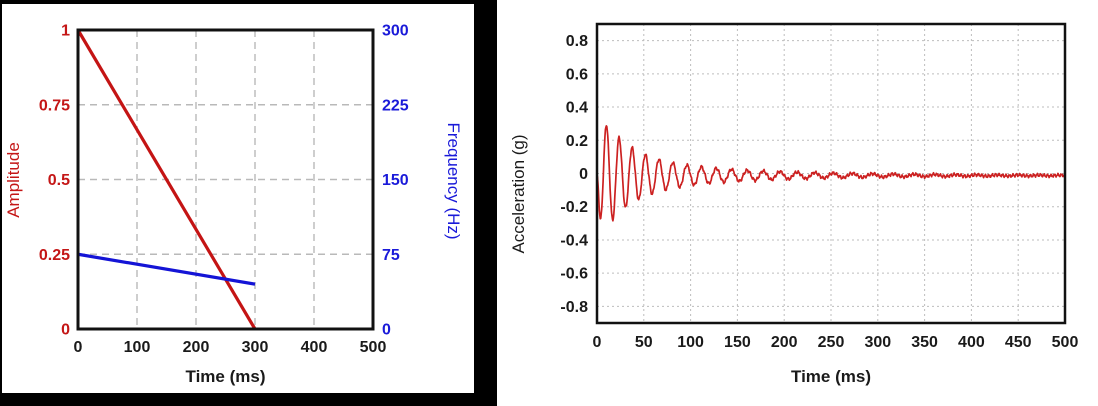 Image resolution: width=1098 pixels, height=406 pixels. Describe the element at coordinates (1018, 342) in the screenshot. I see `x-tick-label: 450` at that location.